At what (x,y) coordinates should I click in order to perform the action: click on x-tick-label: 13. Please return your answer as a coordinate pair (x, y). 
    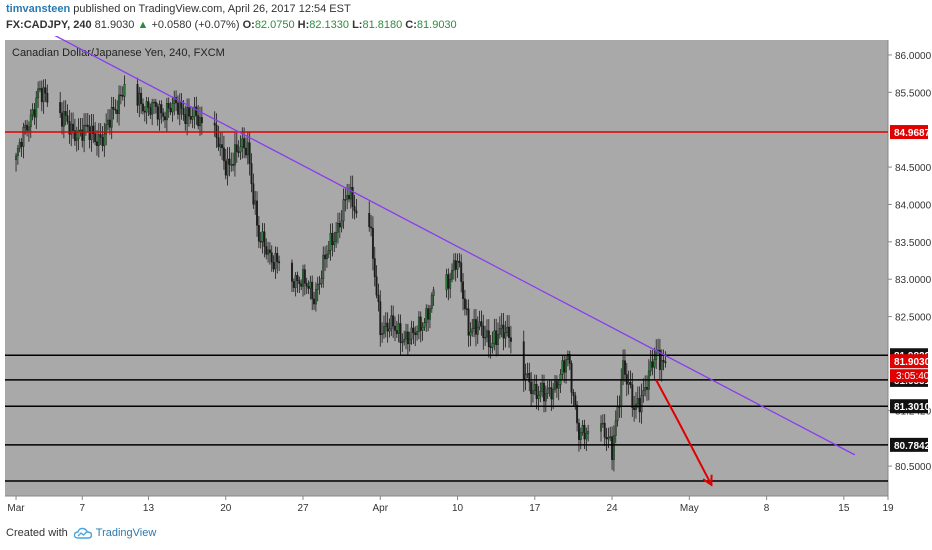
    Looking at the image, I should click on (149, 508).